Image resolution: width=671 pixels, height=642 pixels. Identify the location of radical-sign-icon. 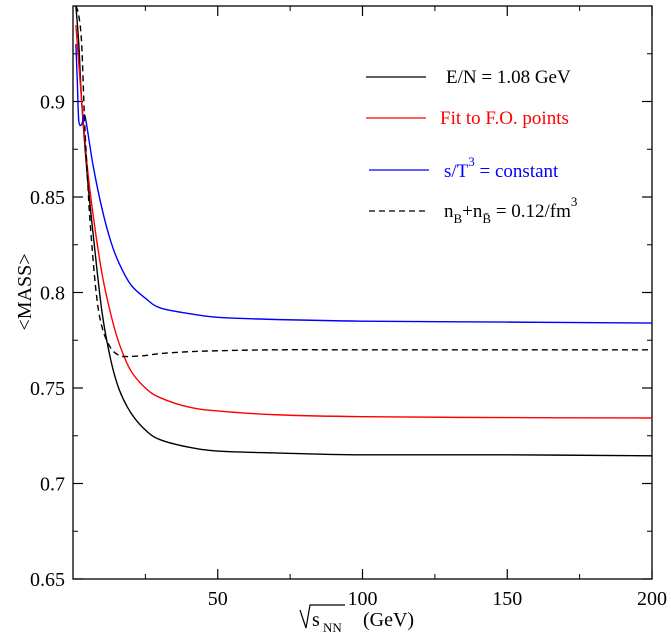
(322, 616).